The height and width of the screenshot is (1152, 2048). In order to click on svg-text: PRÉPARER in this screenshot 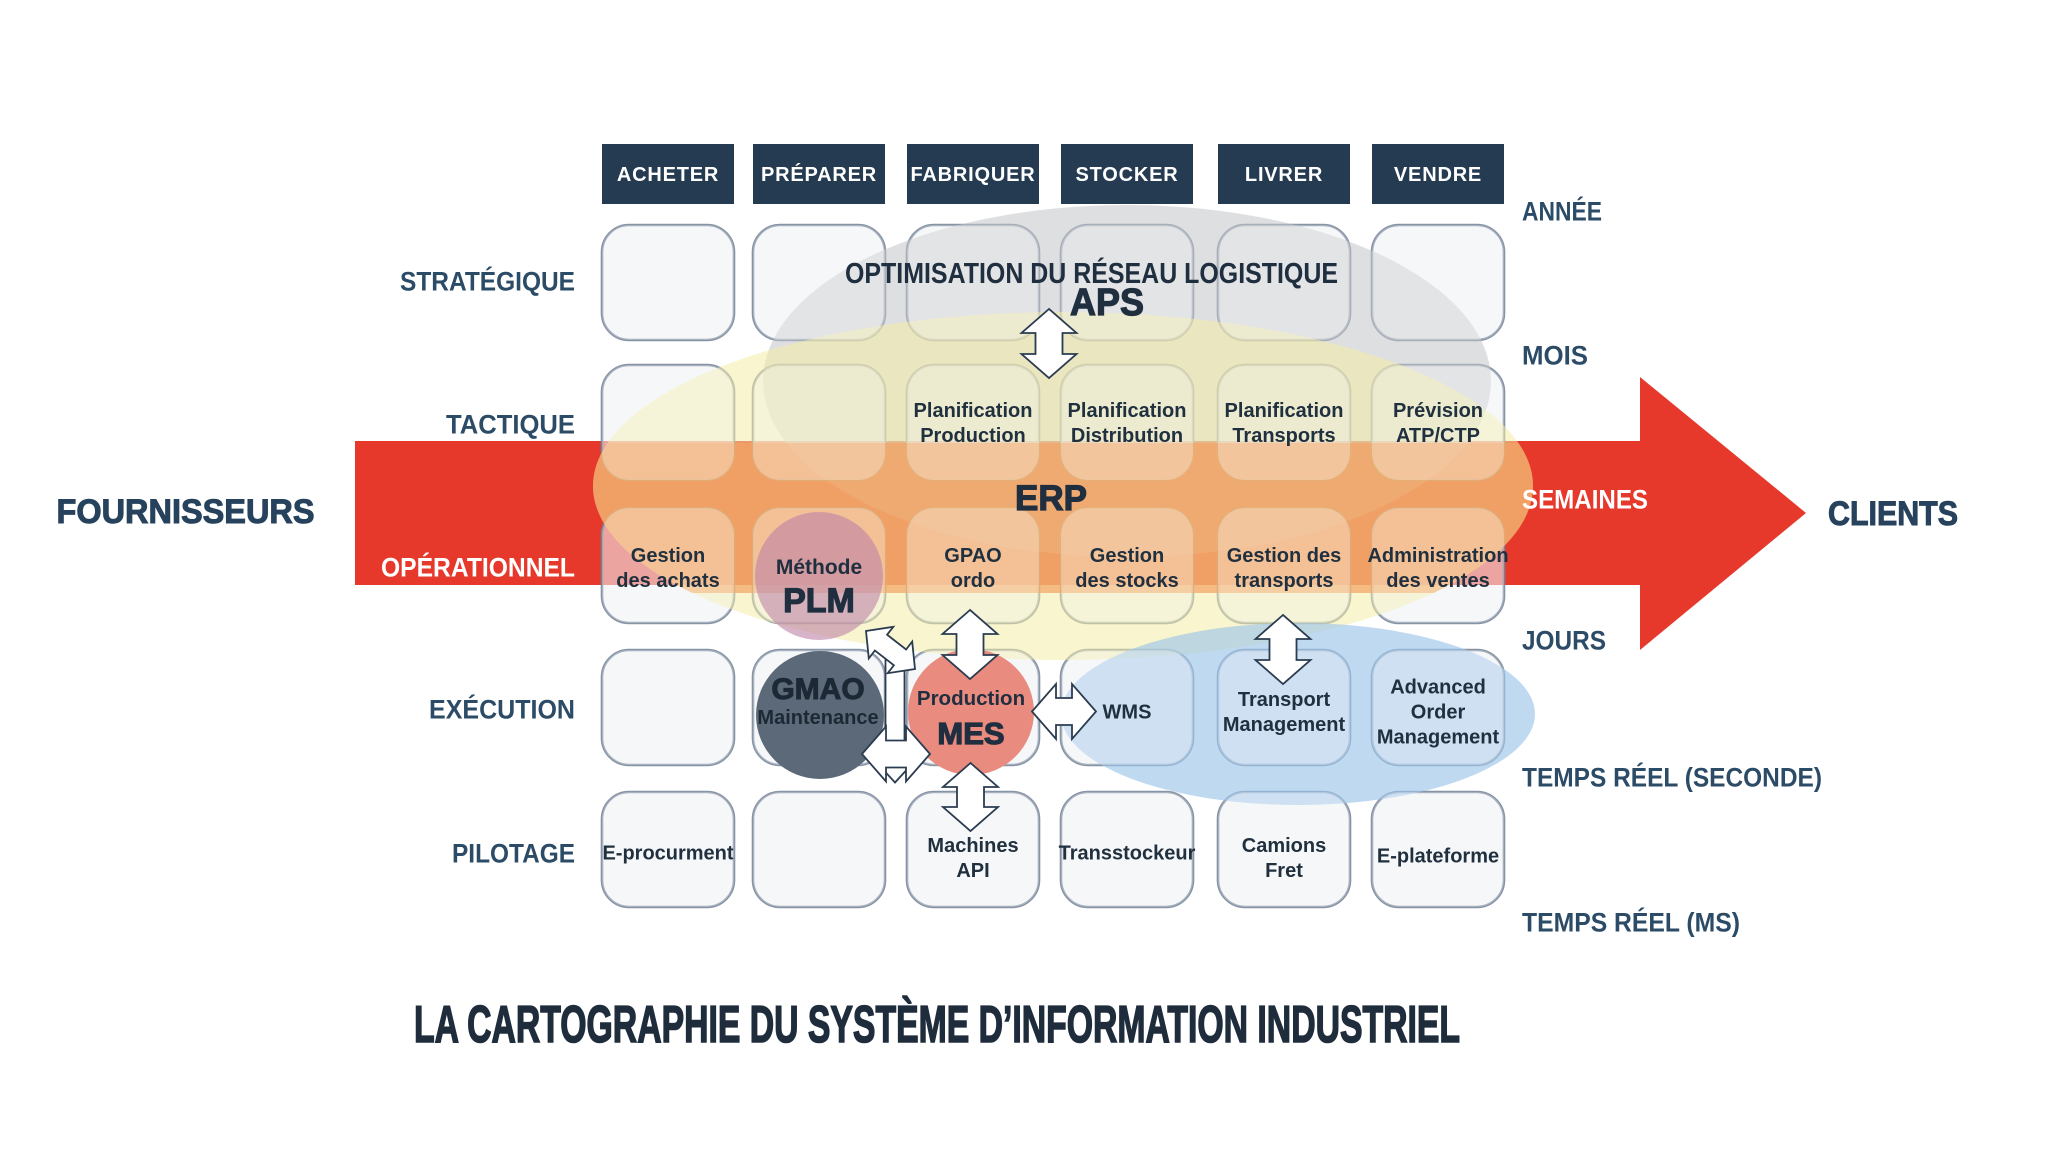, I will do `click(819, 174)`.